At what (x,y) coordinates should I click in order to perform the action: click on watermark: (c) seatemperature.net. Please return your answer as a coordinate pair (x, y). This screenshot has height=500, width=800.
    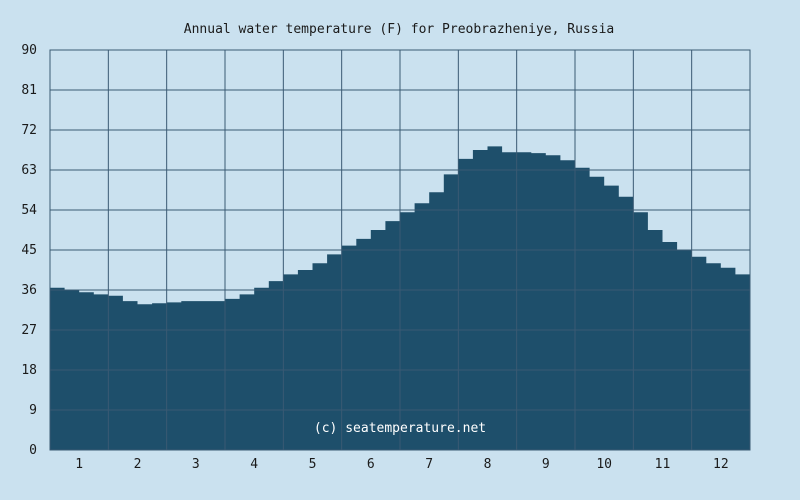
    Looking at the image, I should click on (400, 428).